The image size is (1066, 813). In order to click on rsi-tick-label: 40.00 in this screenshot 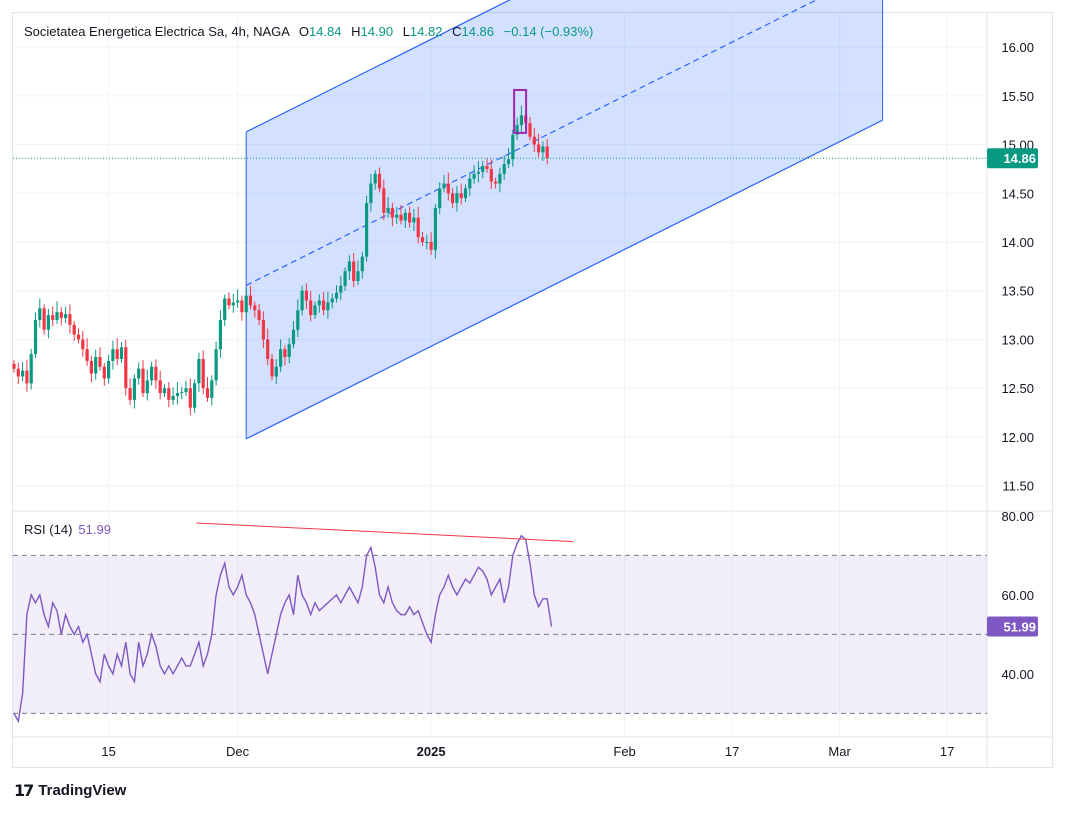, I will do `click(1017, 674)`.